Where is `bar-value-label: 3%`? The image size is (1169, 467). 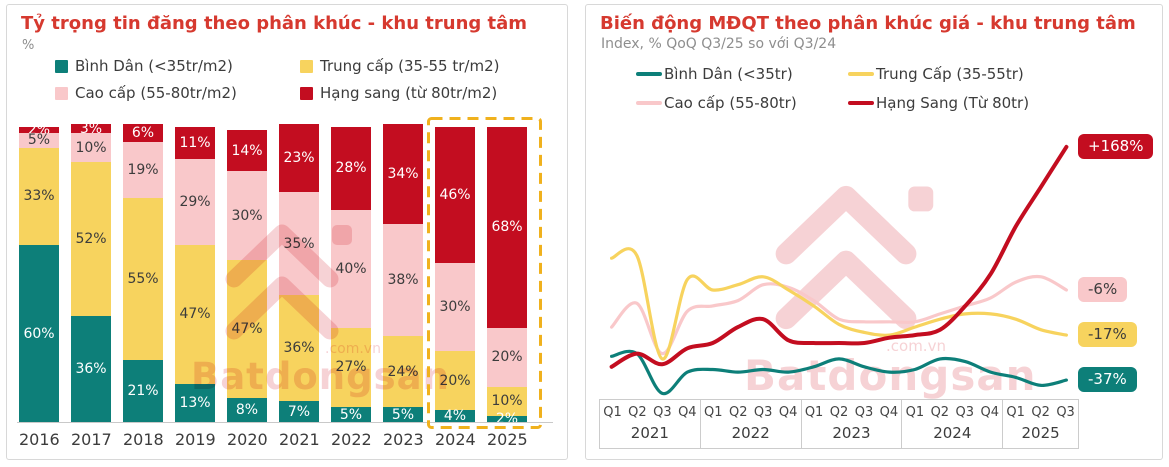 bar-value-label: 3% is located at coordinates (91, 128).